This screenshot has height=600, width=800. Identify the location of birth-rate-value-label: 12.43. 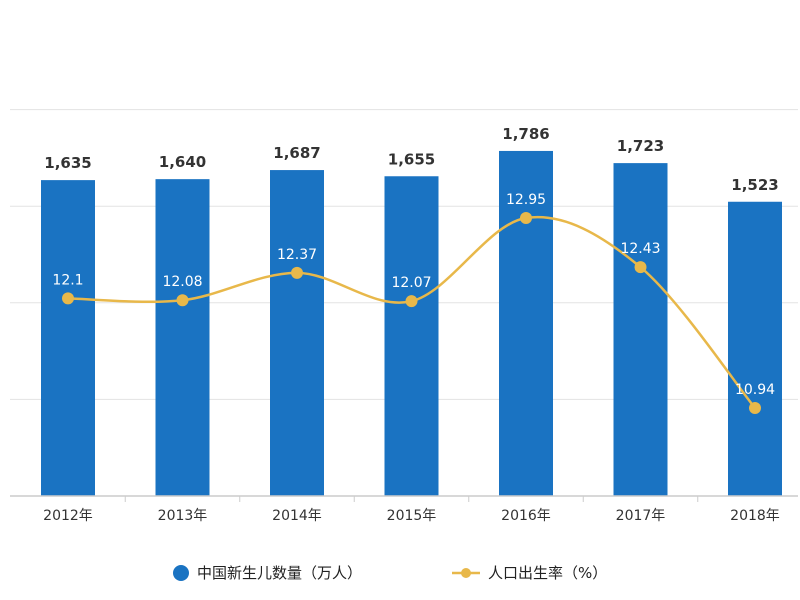
(640, 249).